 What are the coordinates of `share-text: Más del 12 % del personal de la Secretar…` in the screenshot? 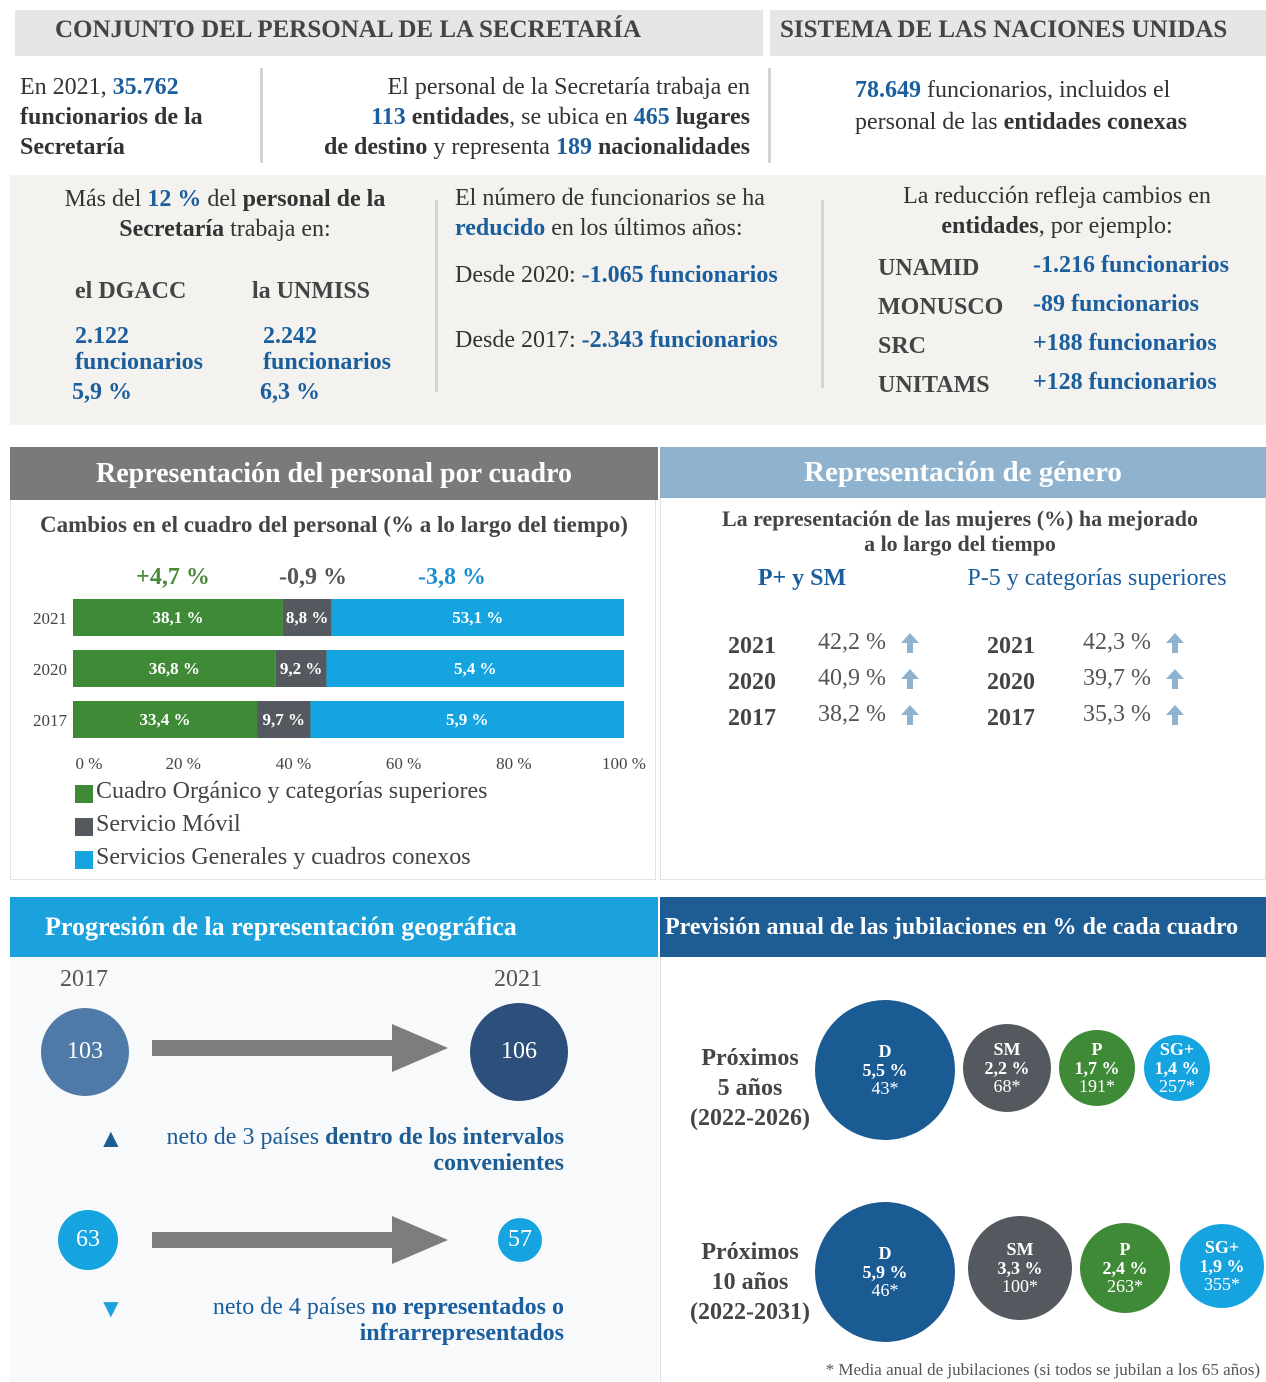 It's located at (225, 214).